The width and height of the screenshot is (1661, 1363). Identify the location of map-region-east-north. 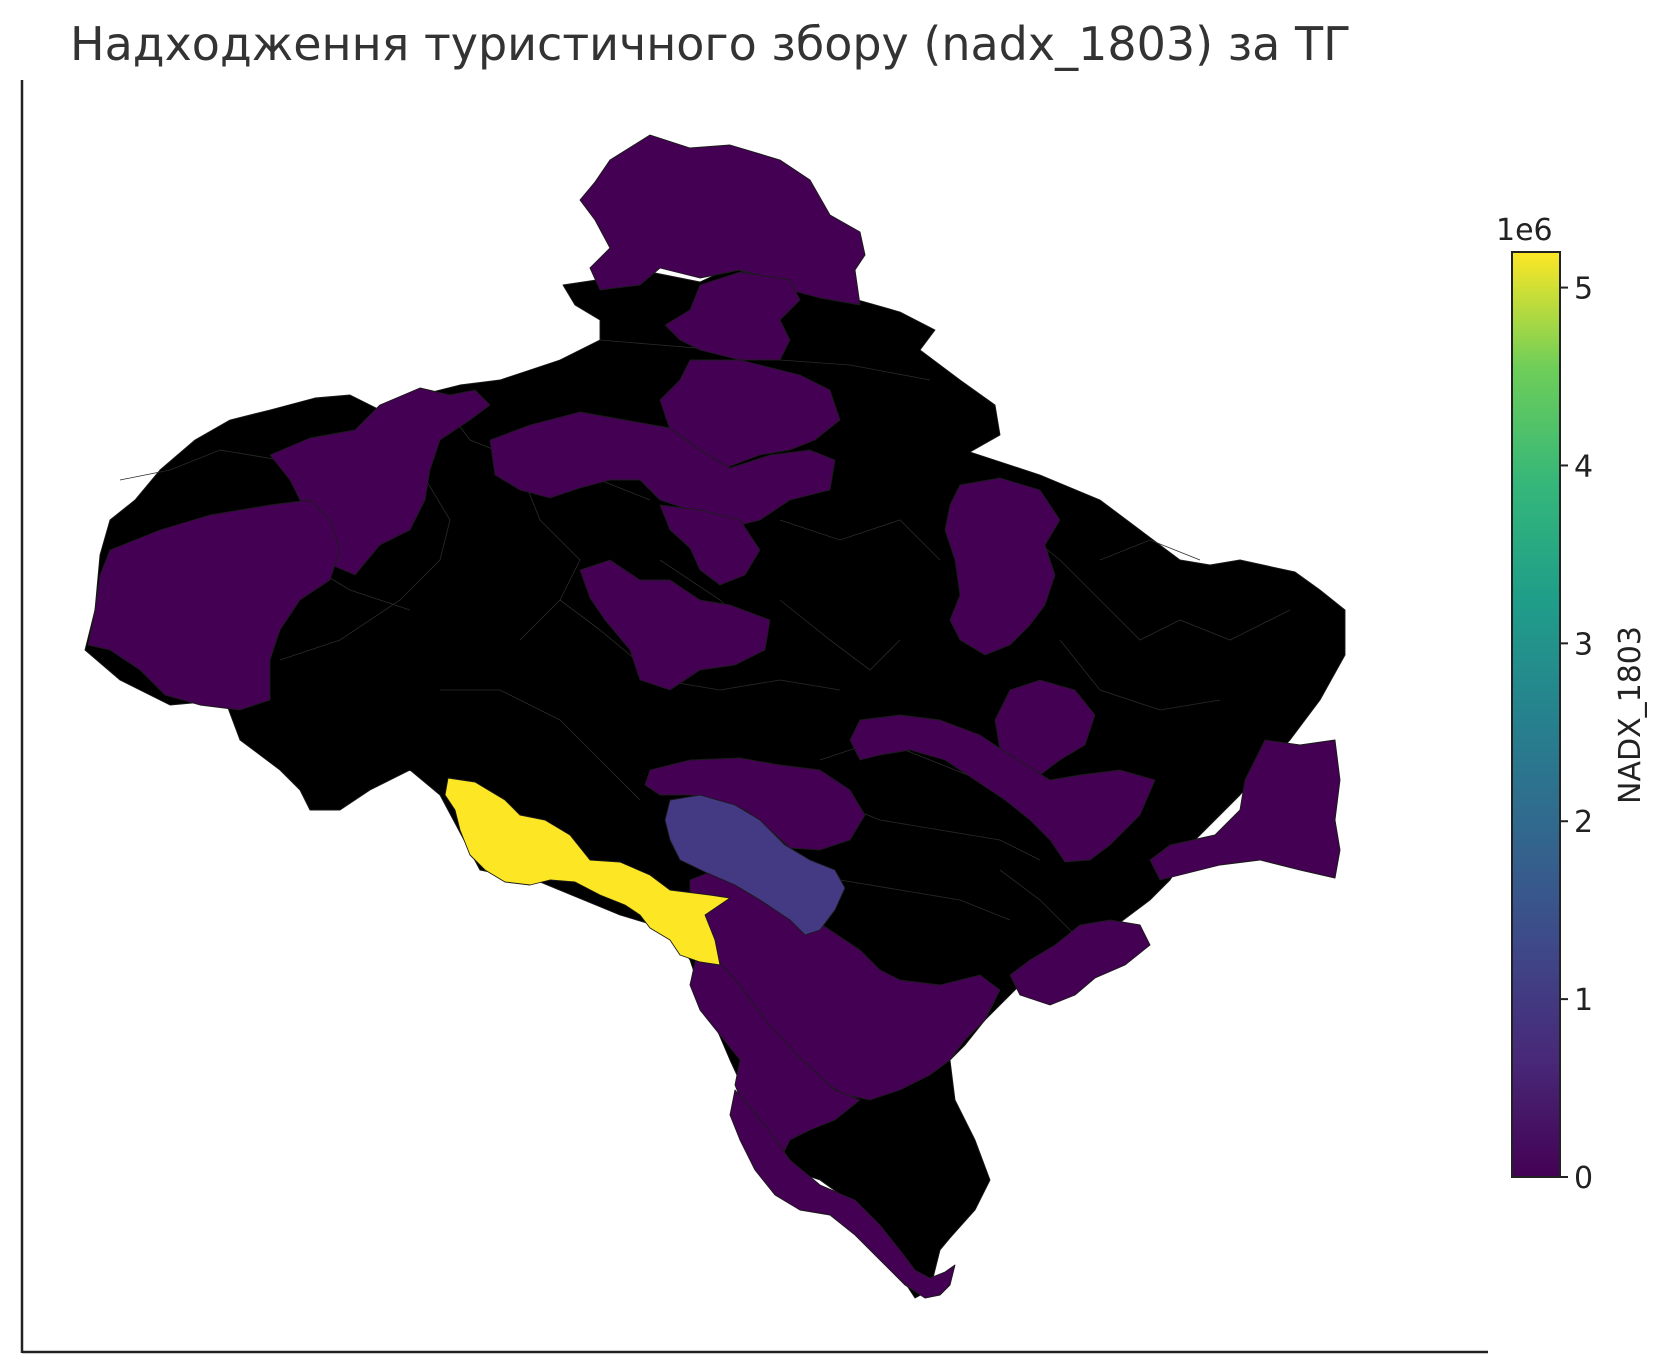
(1002, 566).